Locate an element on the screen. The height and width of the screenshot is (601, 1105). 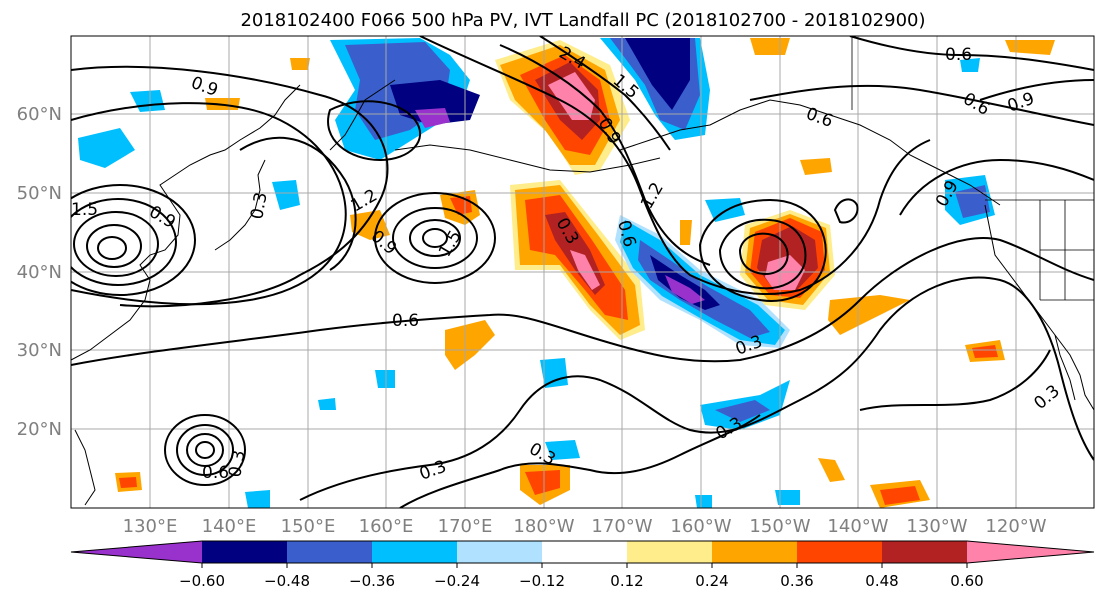
colorbar-tick-label: 0.60 is located at coordinates (966, 581).